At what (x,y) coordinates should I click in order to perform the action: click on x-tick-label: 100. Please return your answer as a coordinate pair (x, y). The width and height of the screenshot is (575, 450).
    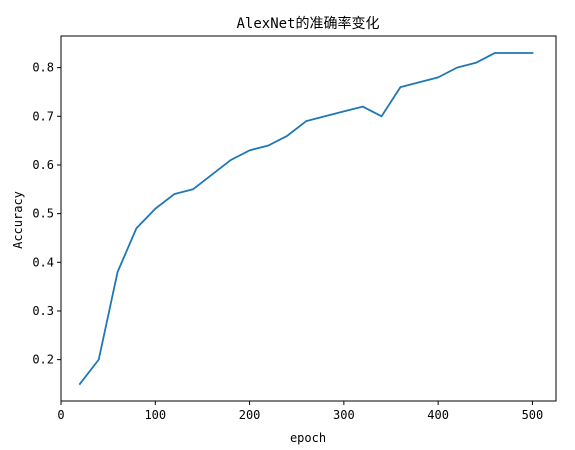
    Looking at the image, I should click on (155, 415).